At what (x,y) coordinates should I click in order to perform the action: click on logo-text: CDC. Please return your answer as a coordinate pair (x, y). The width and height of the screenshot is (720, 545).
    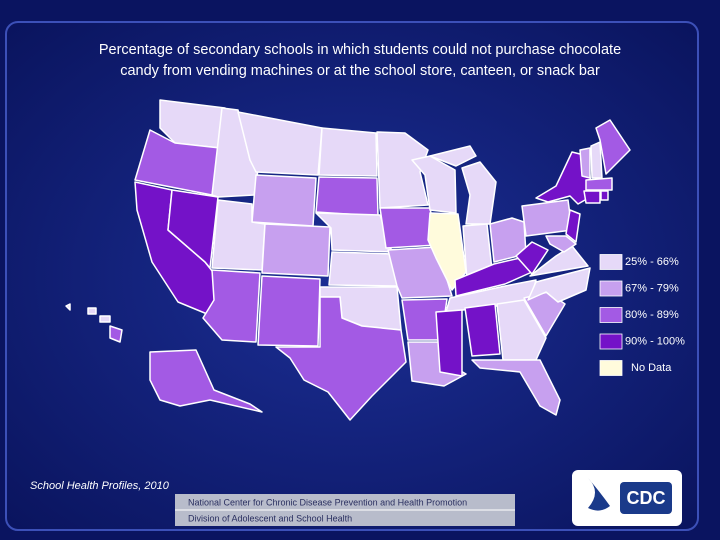
    Looking at the image, I should click on (646, 498).